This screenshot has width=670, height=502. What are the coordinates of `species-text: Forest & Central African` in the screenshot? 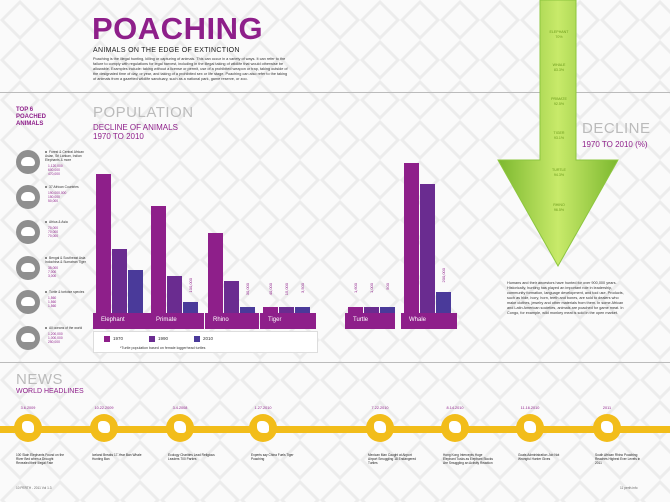 It's located at (66, 152).